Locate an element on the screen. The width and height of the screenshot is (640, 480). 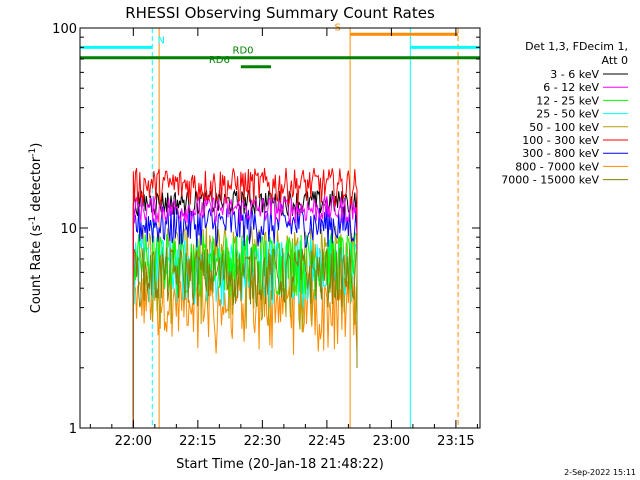
legend-header-line-2: Att 0 is located at coordinates (615, 60).